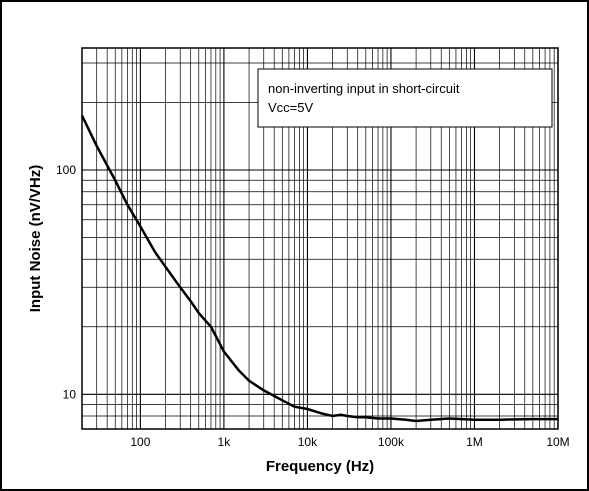  Describe the element at coordinates (364, 88) in the screenshot. I see `annotation-line-1: non-inverting input in short-circuit` at that location.